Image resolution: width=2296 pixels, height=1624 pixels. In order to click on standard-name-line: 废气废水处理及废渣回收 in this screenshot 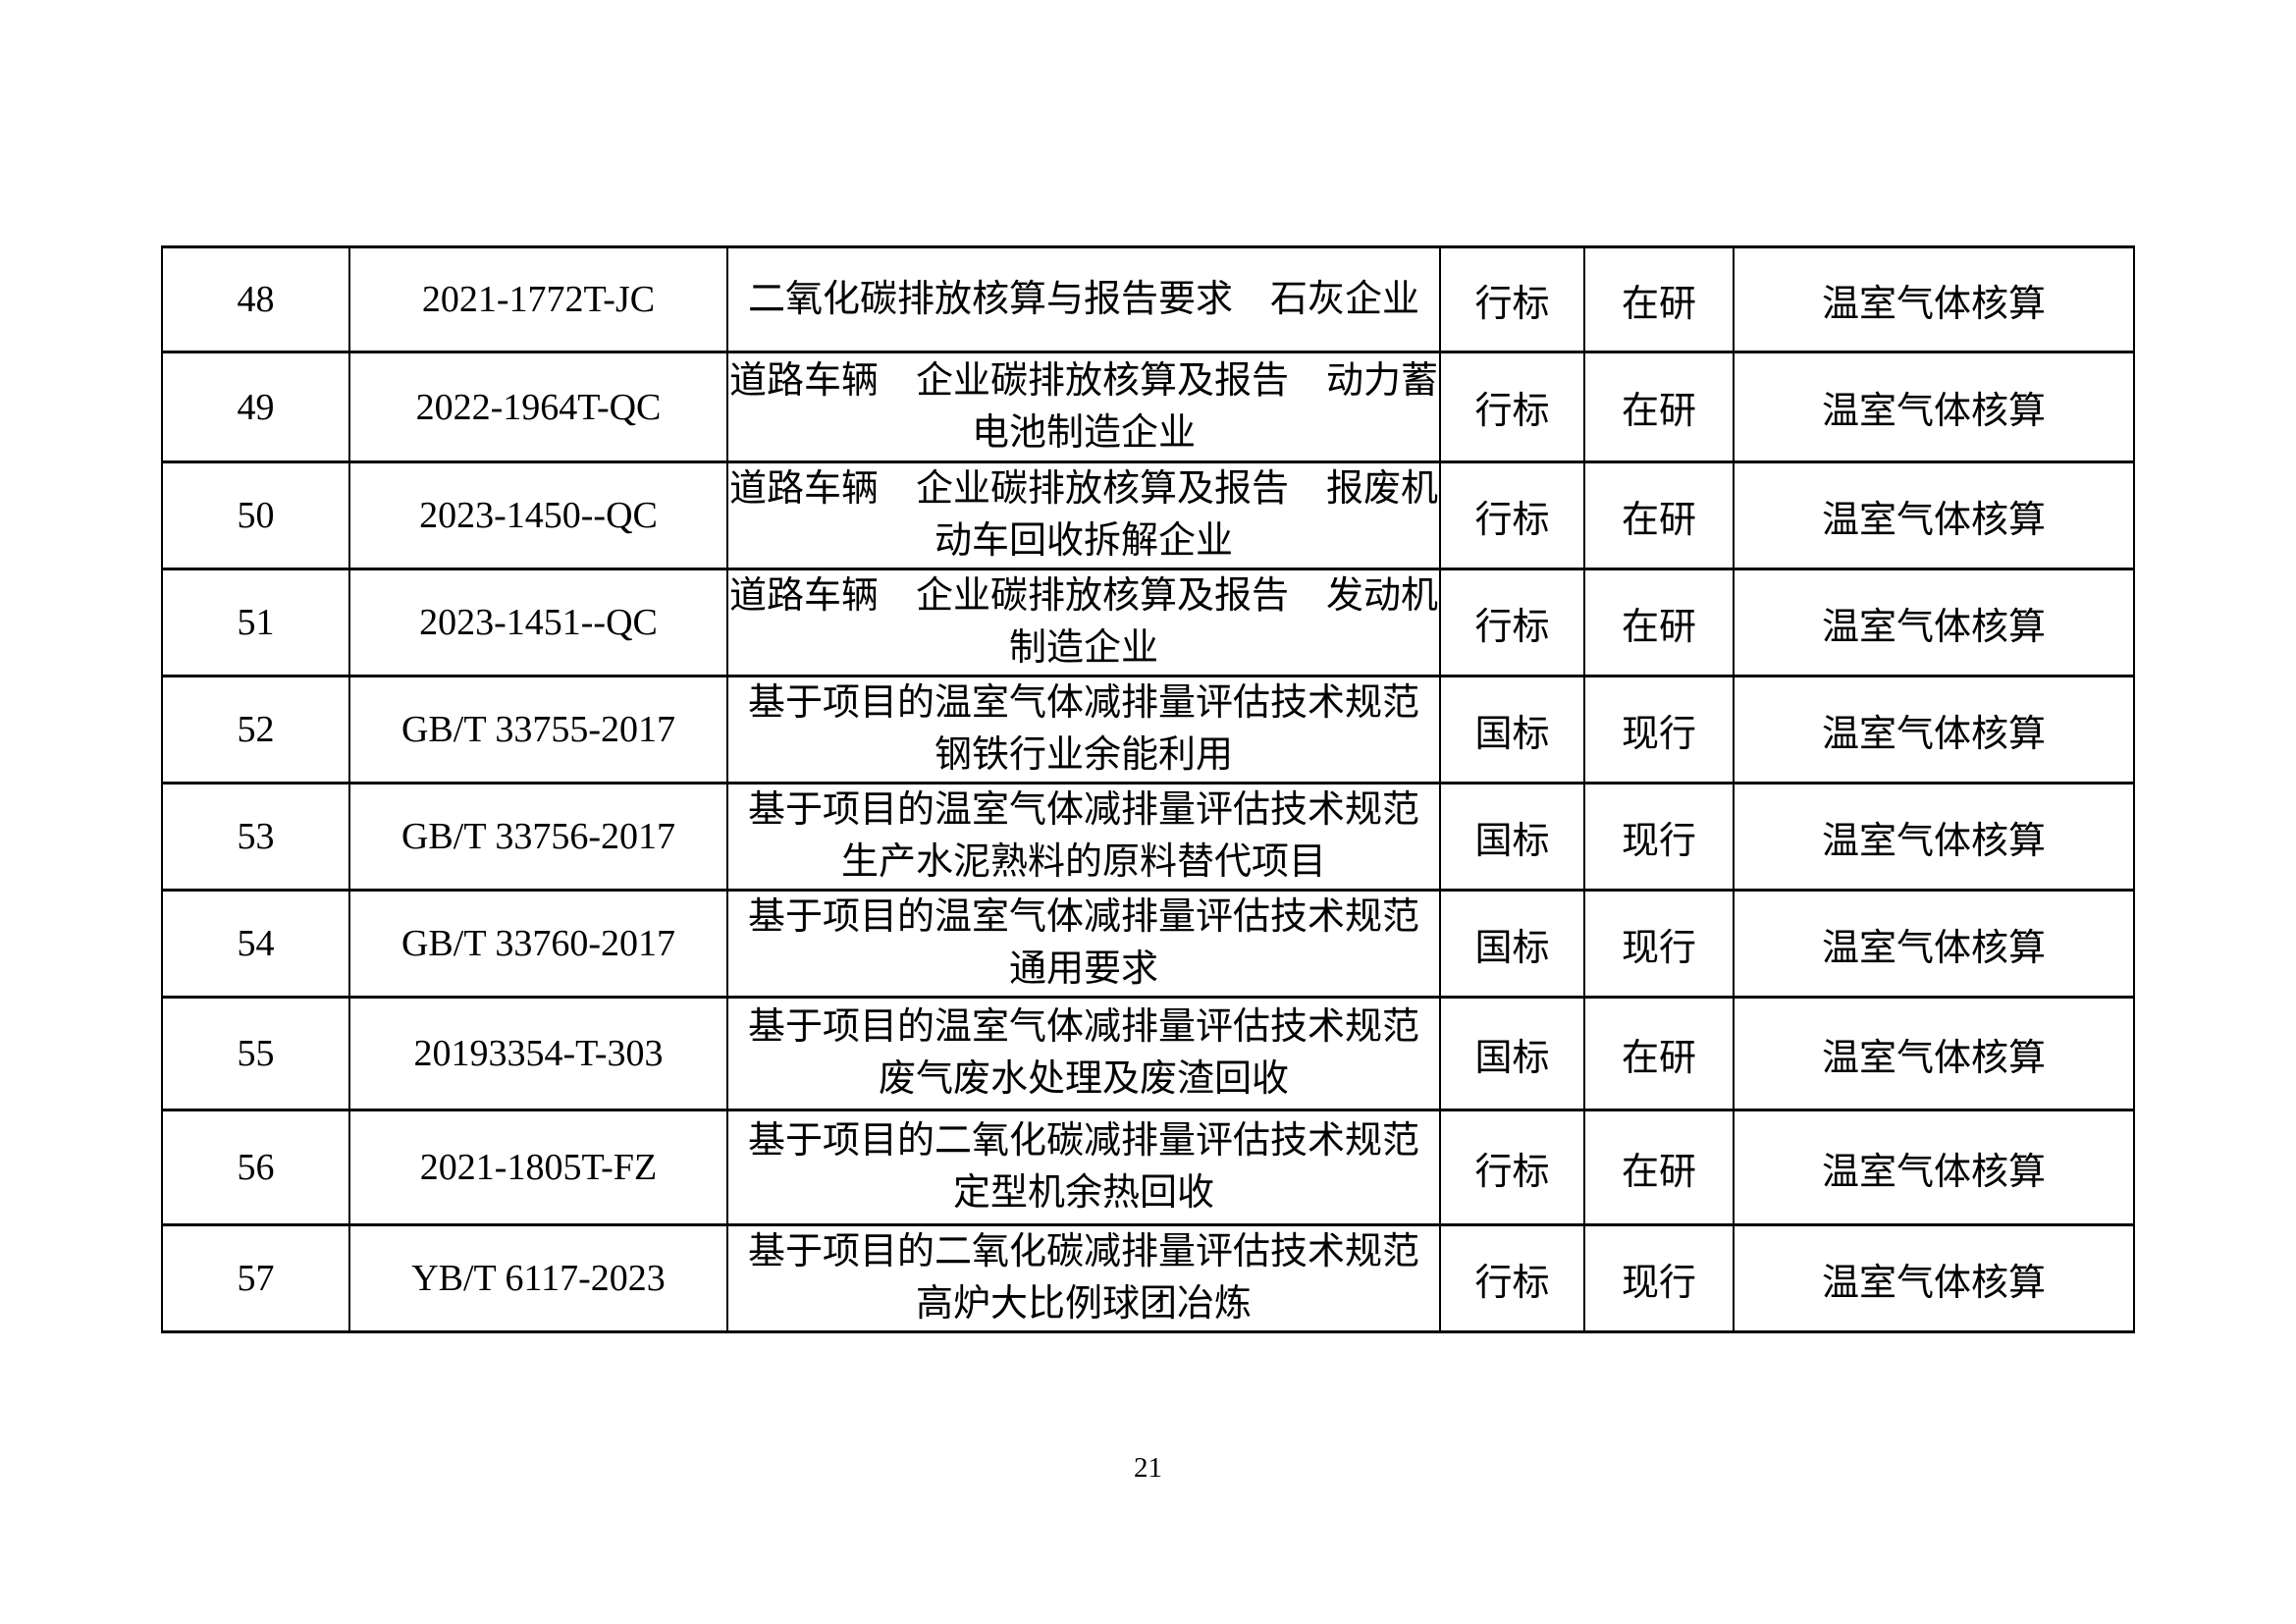, I will do `click(1083, 1079)`.